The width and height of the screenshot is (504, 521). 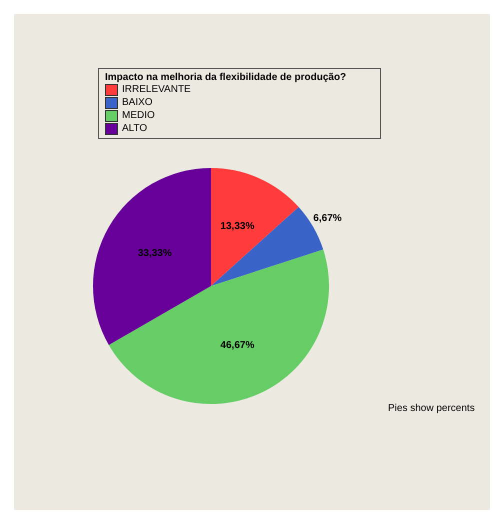 I want to click on legend-title: Impacto na melhoria da flexibilidade de produção?, so click(x=226, y=77).